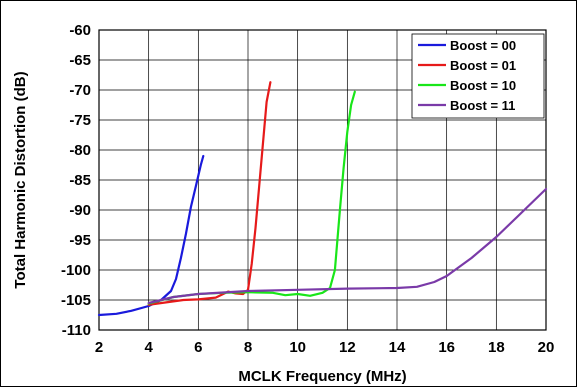  What do you see at coordinates (248, 347) in the screenshot?
I see `x-tick-label: 8` at bounding box center [248, 347].